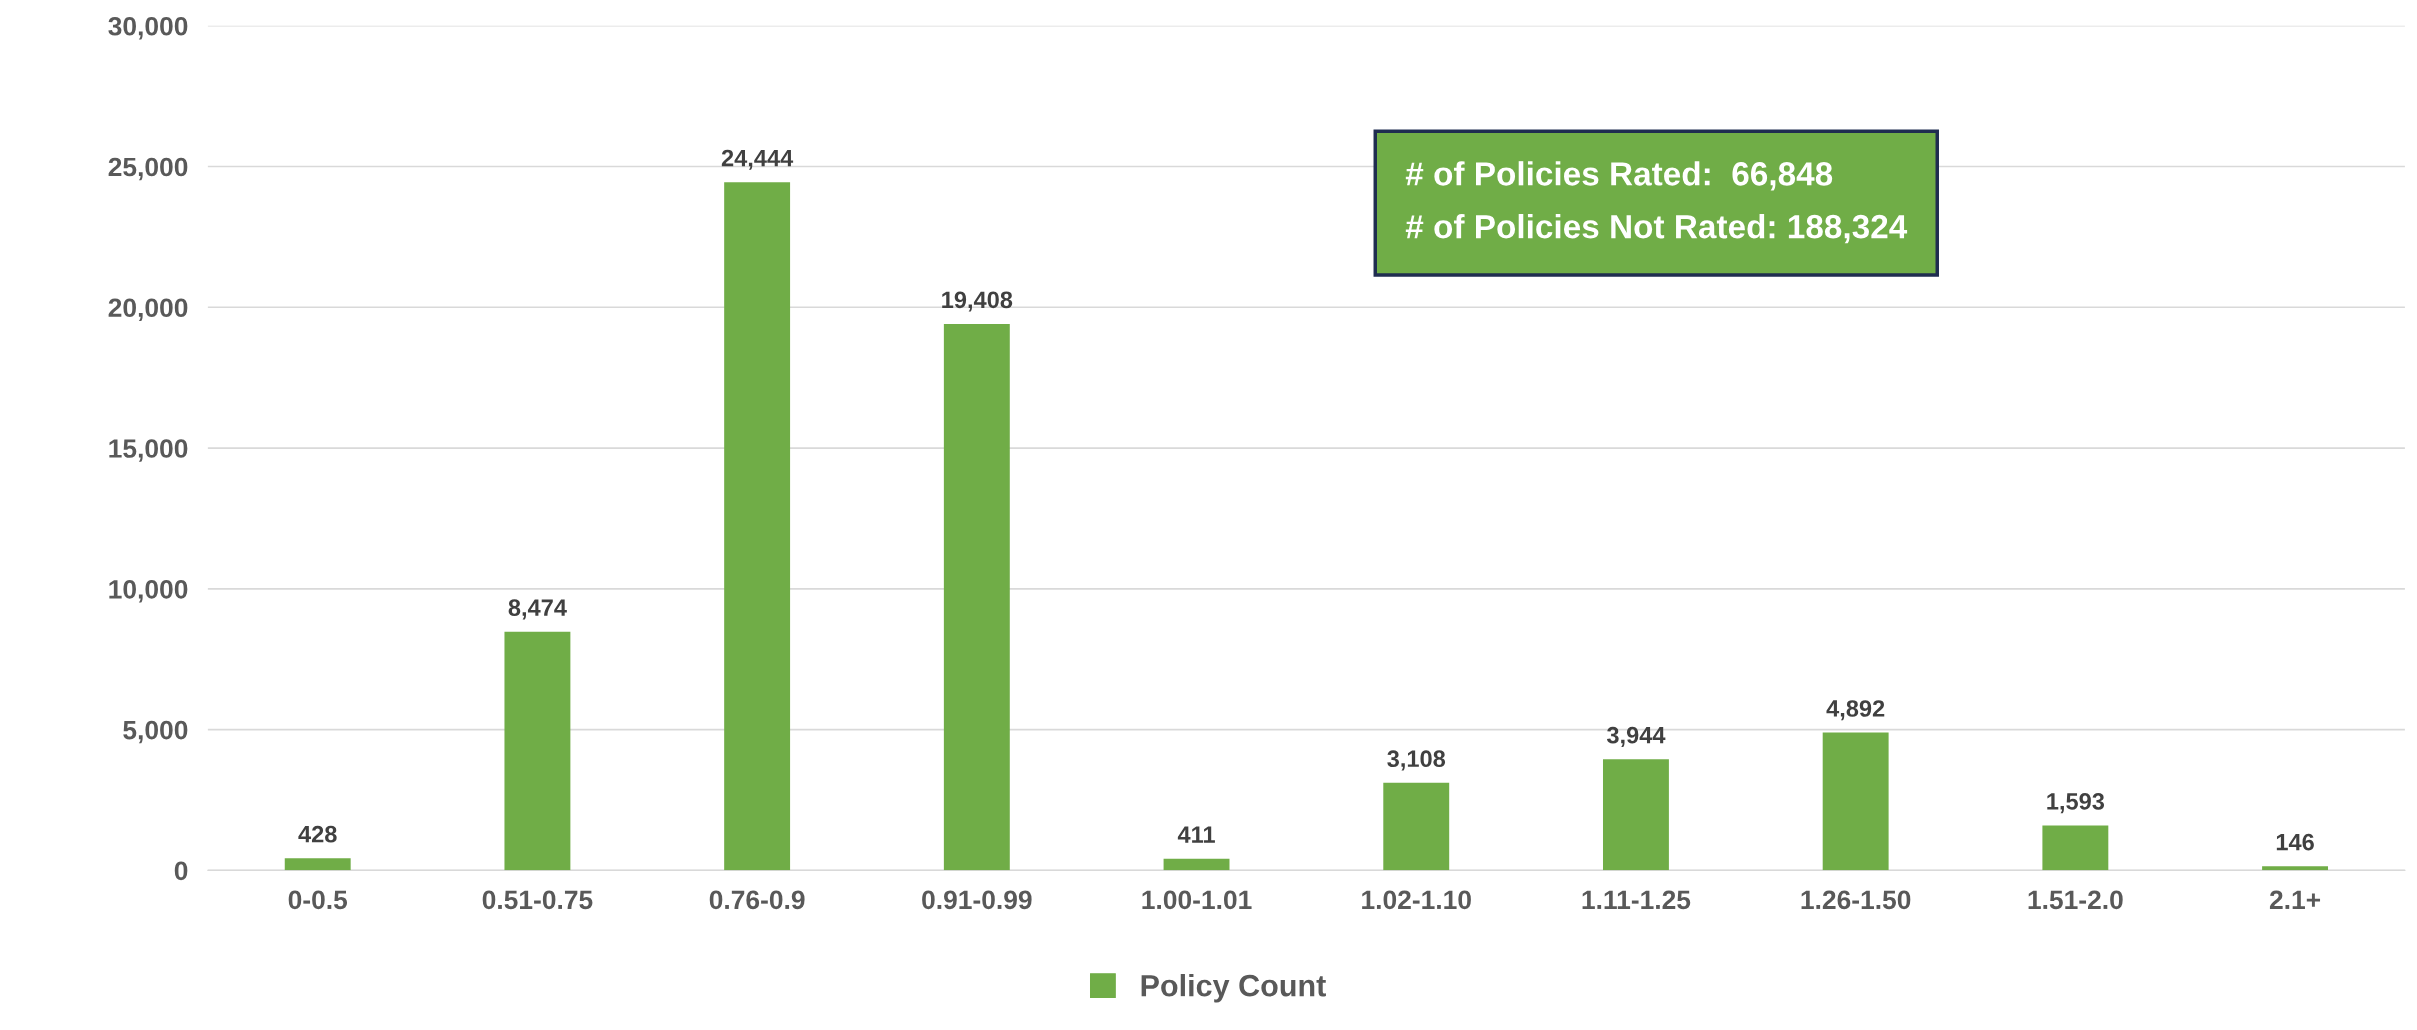 The width and height of the screenshot is (2417, 1030). I want to click on annotation: # of Policies Not Rated: 188,324, so click(1656, 228).